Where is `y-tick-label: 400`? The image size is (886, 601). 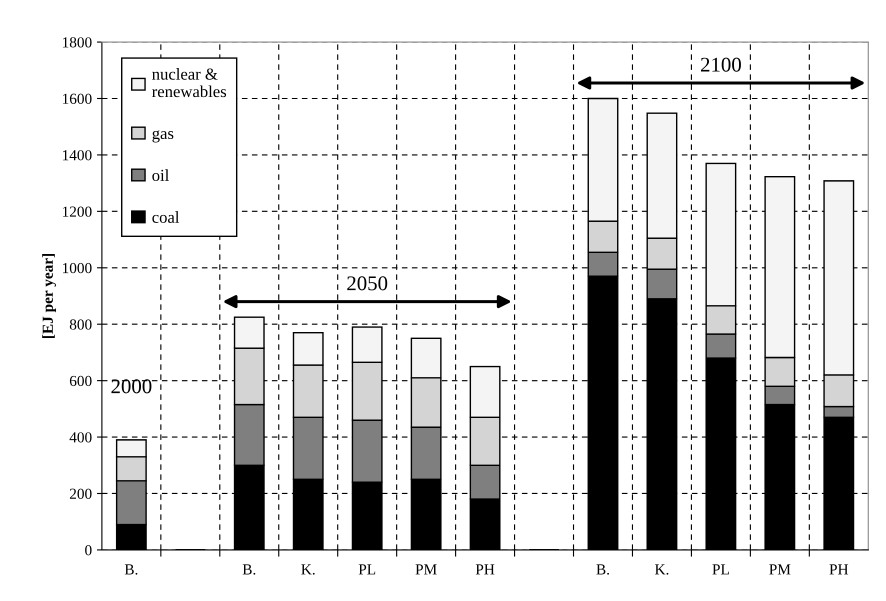
y-tick-label: 400 is located at coordinates (81, 437).